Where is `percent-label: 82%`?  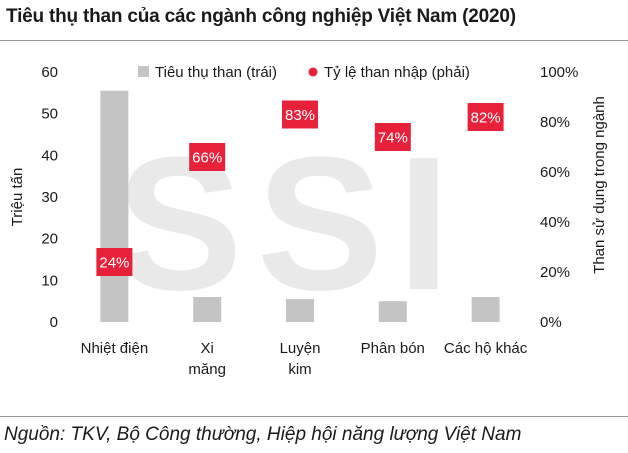
percent-label: 82% is located at coordinates (486, 118).